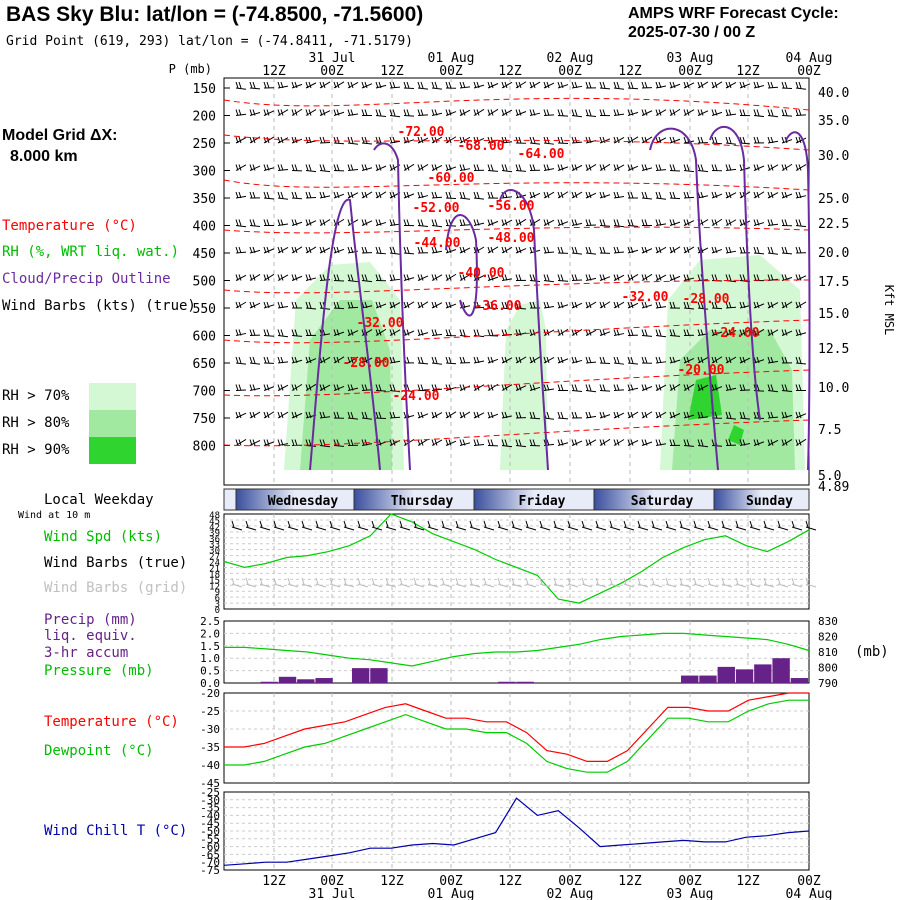 This screenshot has width=900, height=900. I want to click on isotherm-label: -40.00, so click(481, 273).